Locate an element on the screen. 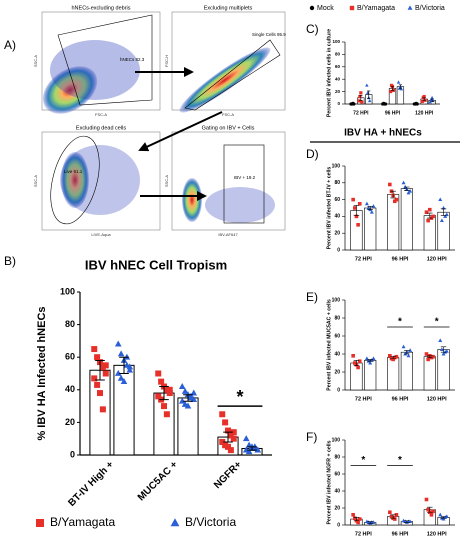 This screenshot has height=550, width=467. flow-axis-label: LIVE-Aqua is located at coordinates (101, 234).